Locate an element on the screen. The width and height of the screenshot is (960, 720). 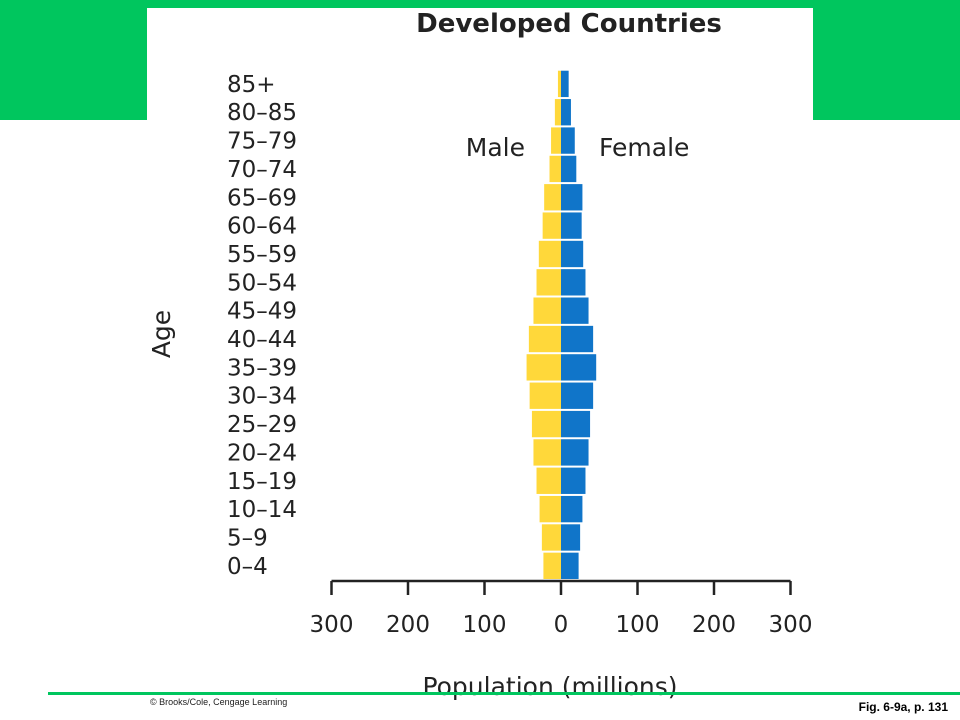
bottom-green-rule is located at coordinates (504, 693).